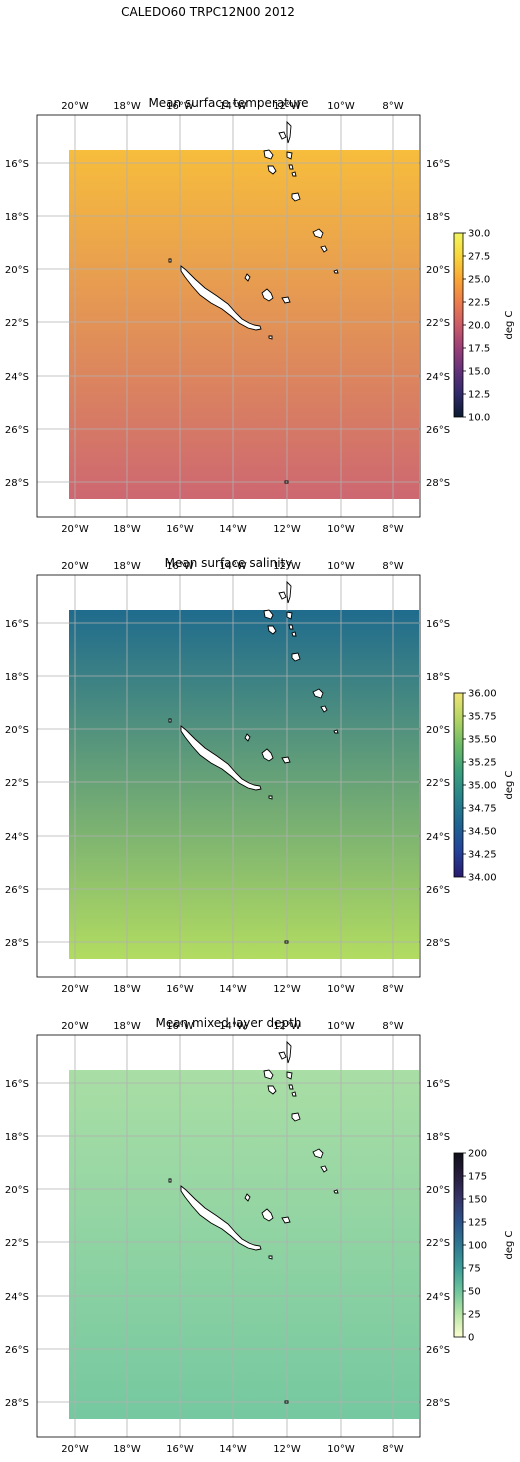 The image size is (520, 1462). What do you see at coordinates (392, 1026) in the screenshot?
I see `lon-tick-label-top: 8°W` at bounding box center [392, 1026].